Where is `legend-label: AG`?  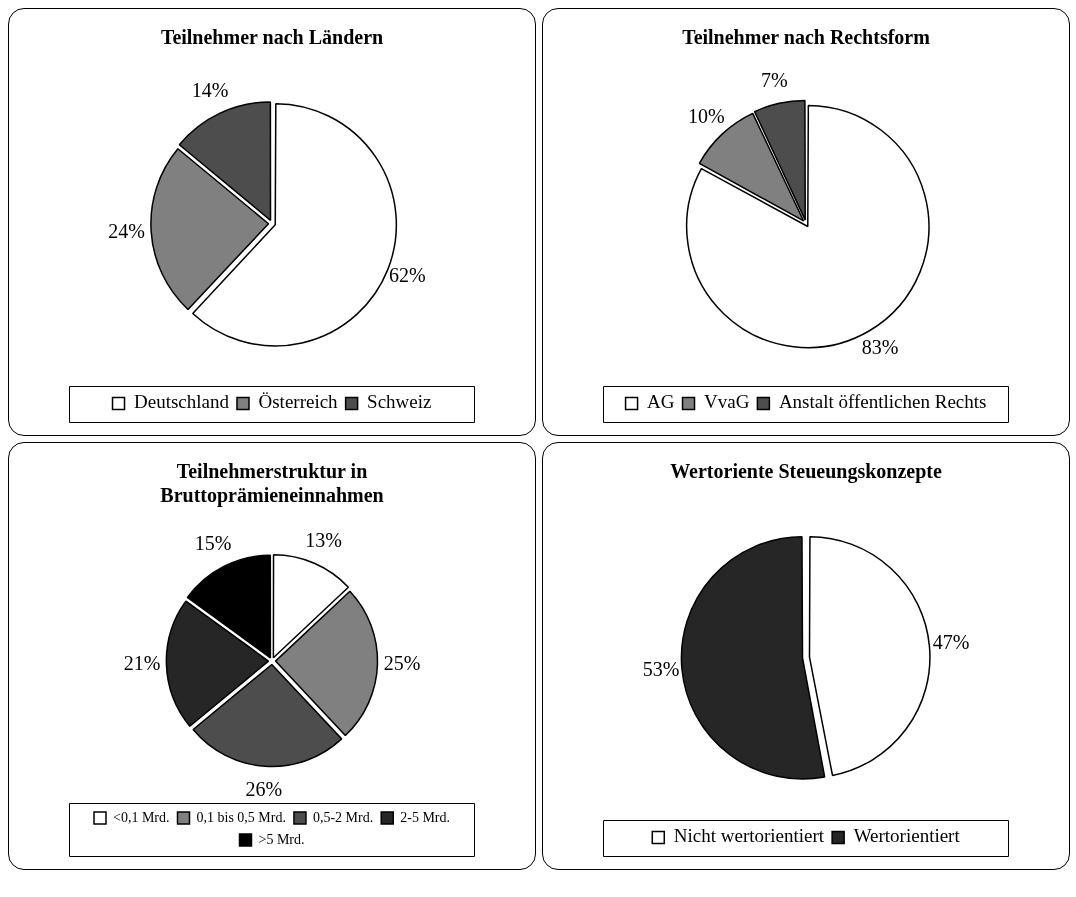
legend-label: AG is located at coordinates (661, 402).